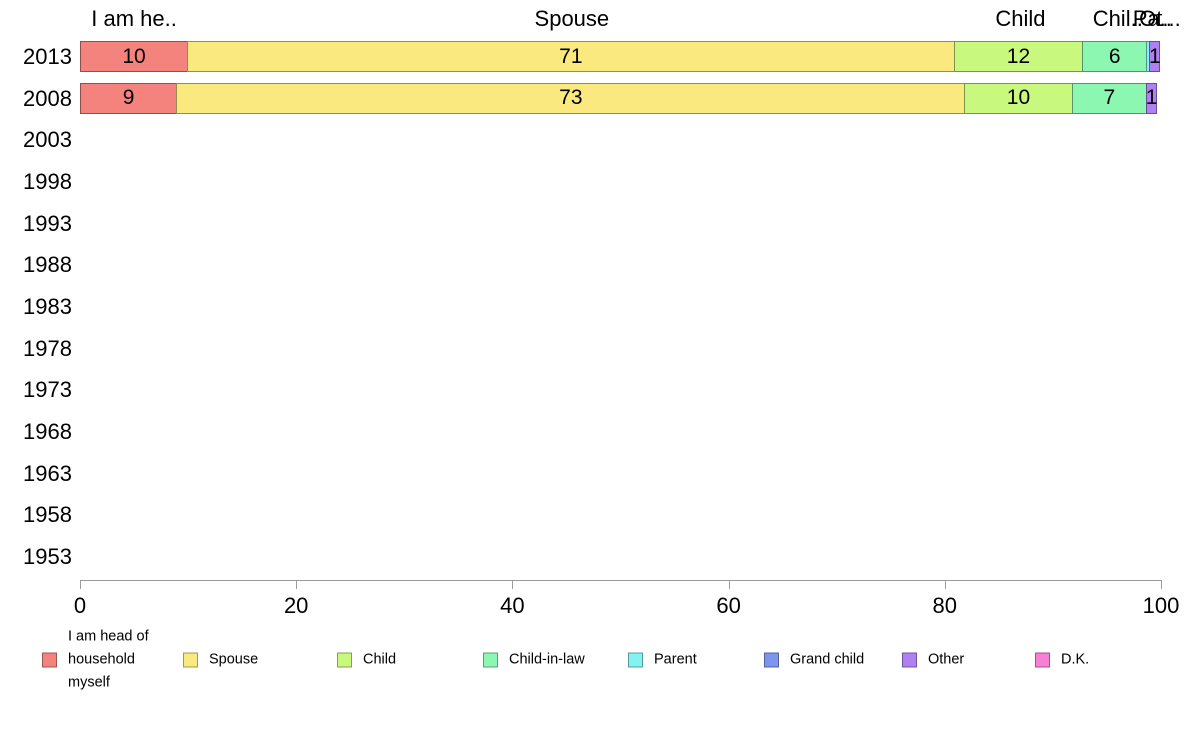 The image size is (1188, 736). What do you see at coordinates (47, 181) in the screenshot?
I see `y-axis-category-label: 1998` at bounding box center [47, 181].